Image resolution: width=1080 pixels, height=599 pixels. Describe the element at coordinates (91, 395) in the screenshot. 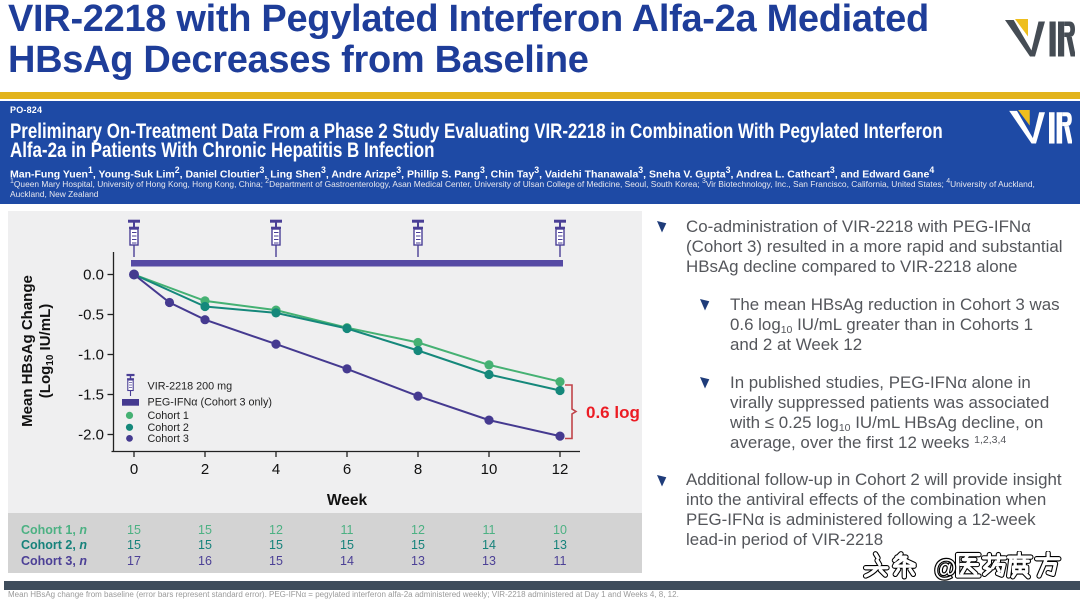

I see `svg-text: -1.5` at that location.